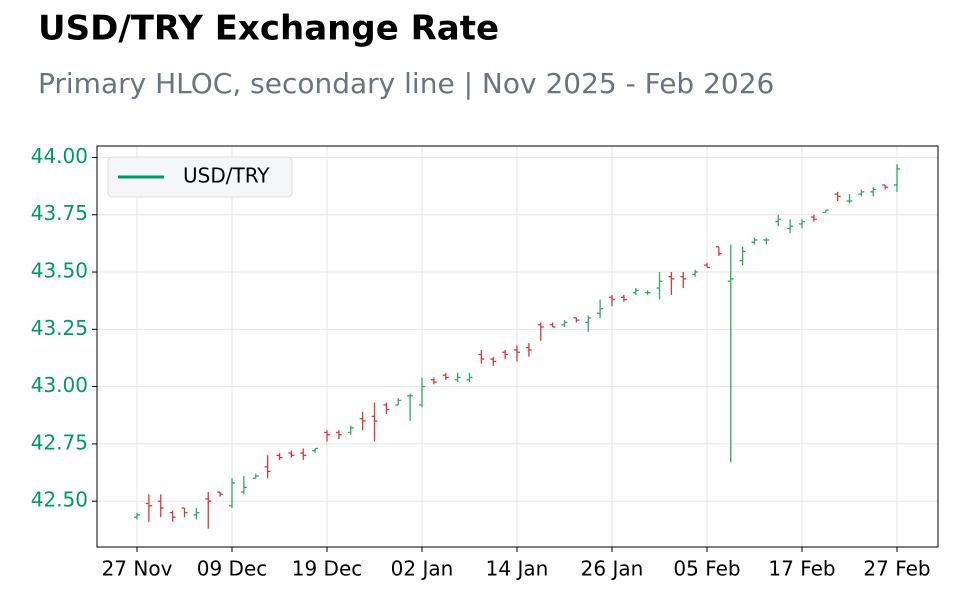 Image resolution: width=960 pixels, height=600 pixels. I want to click on x-tick-label: 19 Dec, so click(327, 569).